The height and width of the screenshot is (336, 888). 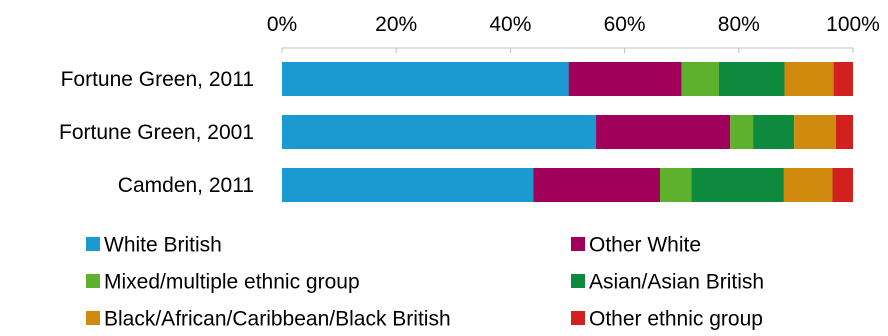 I want to click on x-axis: 0% 20% 40% 60% 80% 100%, so click(x=573, y=33).